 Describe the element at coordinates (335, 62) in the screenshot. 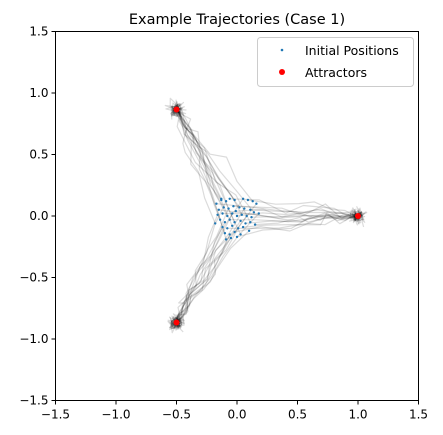

I see `legend-box` at that location.